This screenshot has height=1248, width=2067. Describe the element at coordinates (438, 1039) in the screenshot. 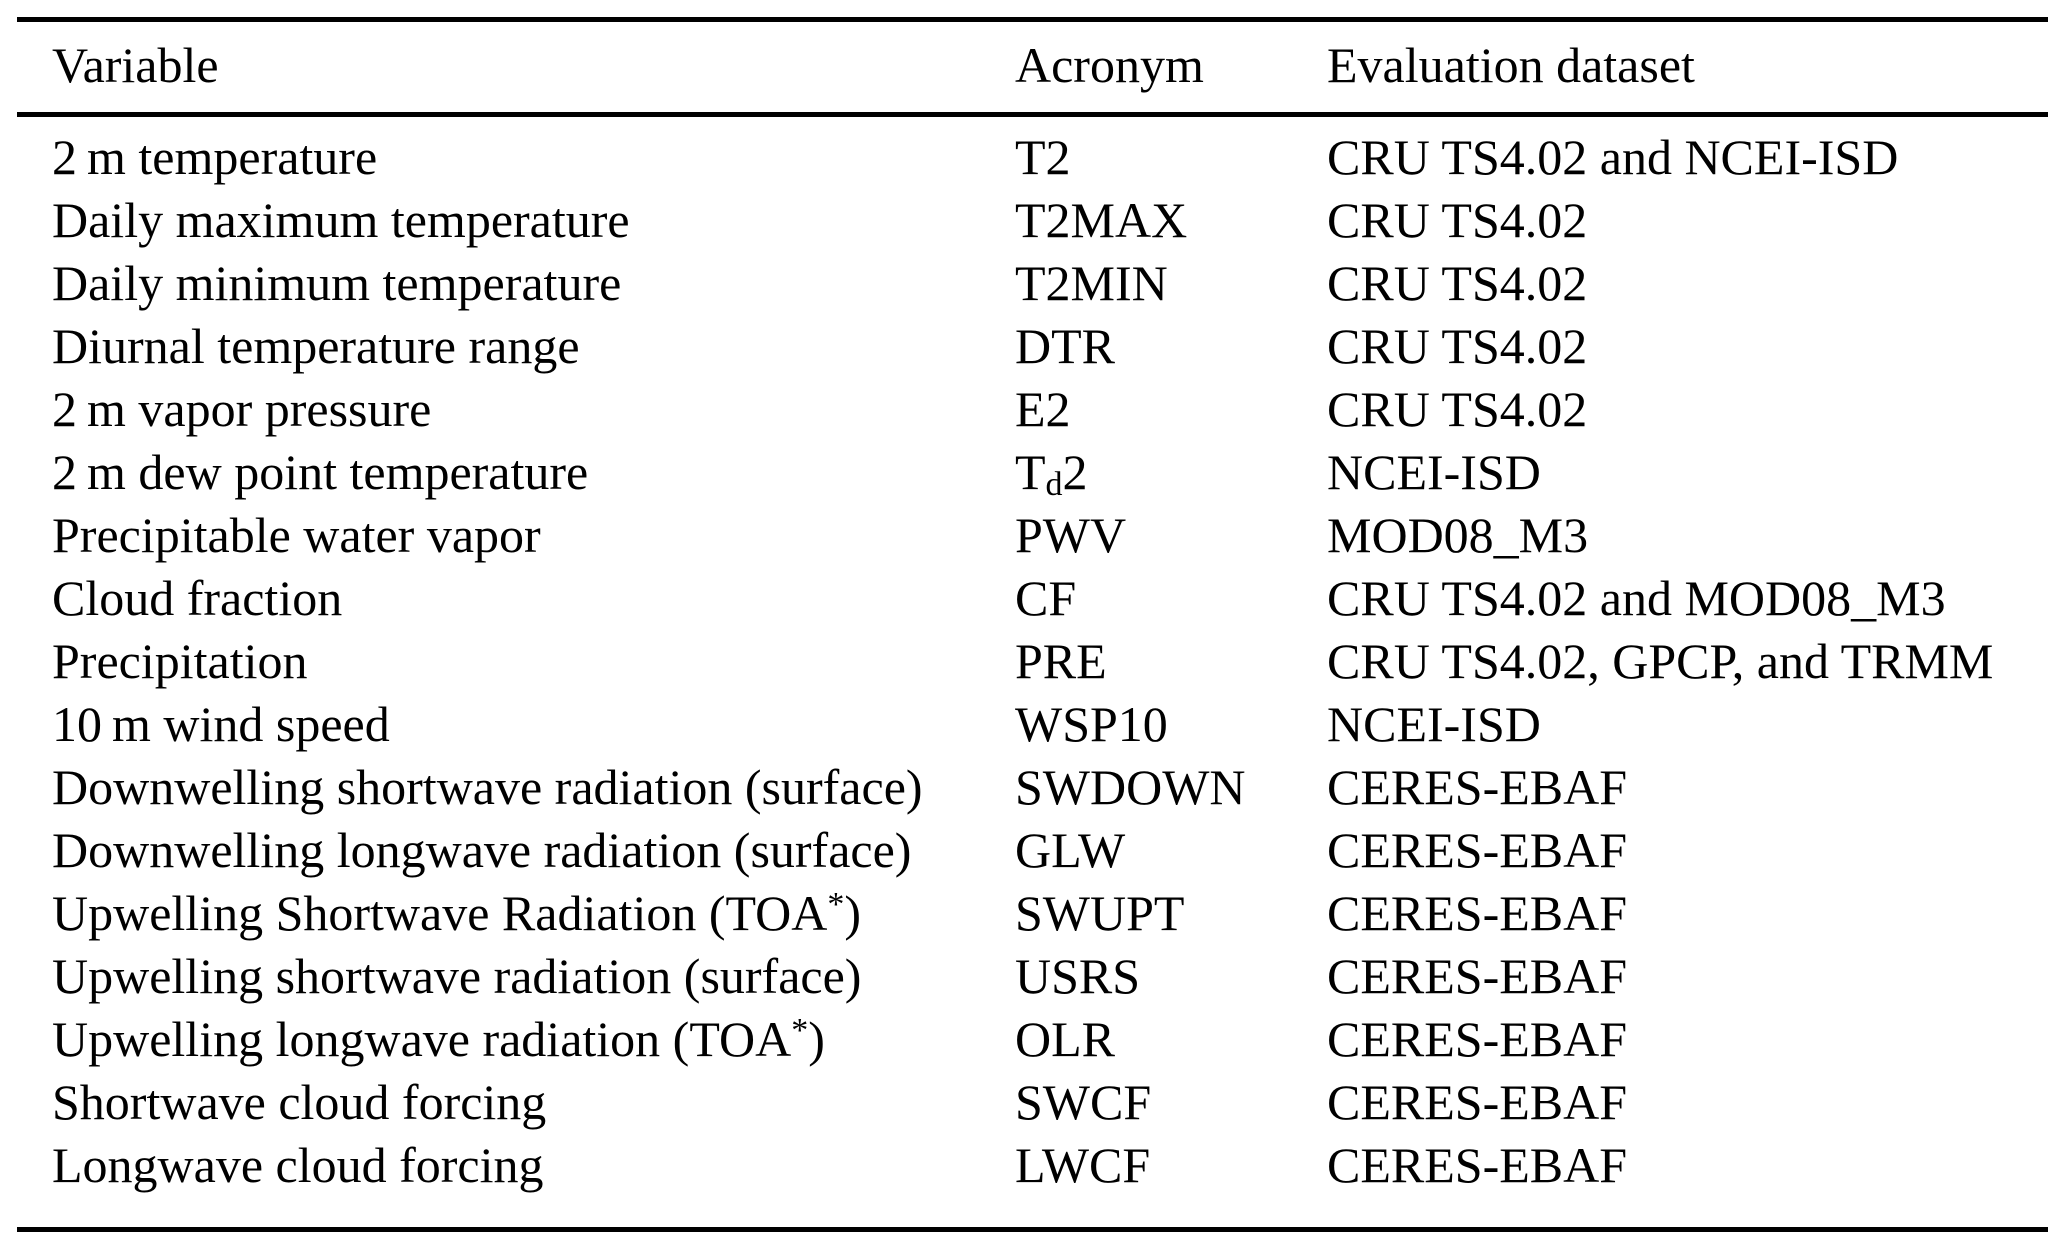

I see `variable-cell: Upwelling longwave radiation (TOA*)` at that location.